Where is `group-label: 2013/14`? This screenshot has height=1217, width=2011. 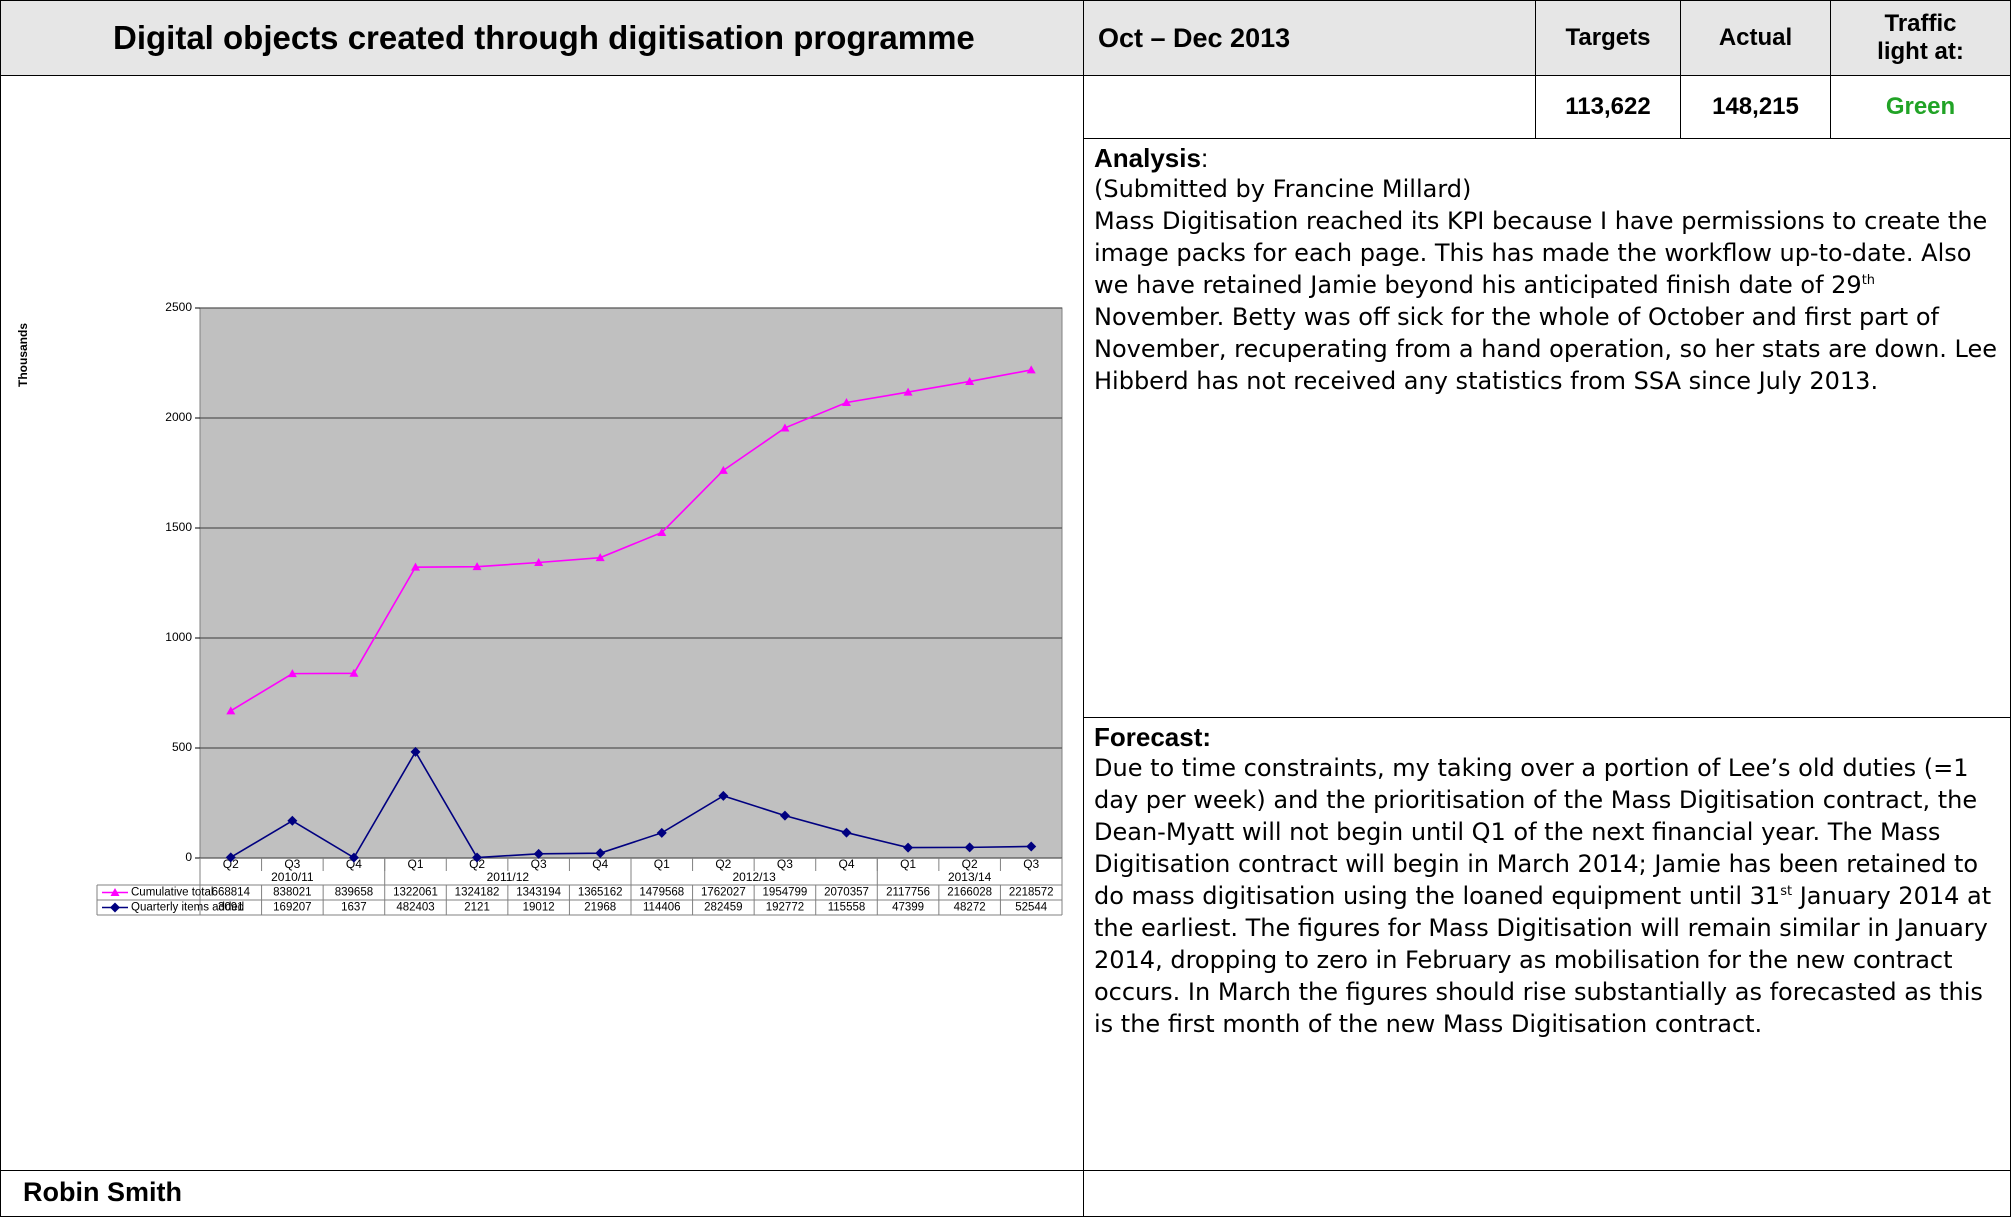 group-label: 2013/14 is located at coordinates (970, 877).